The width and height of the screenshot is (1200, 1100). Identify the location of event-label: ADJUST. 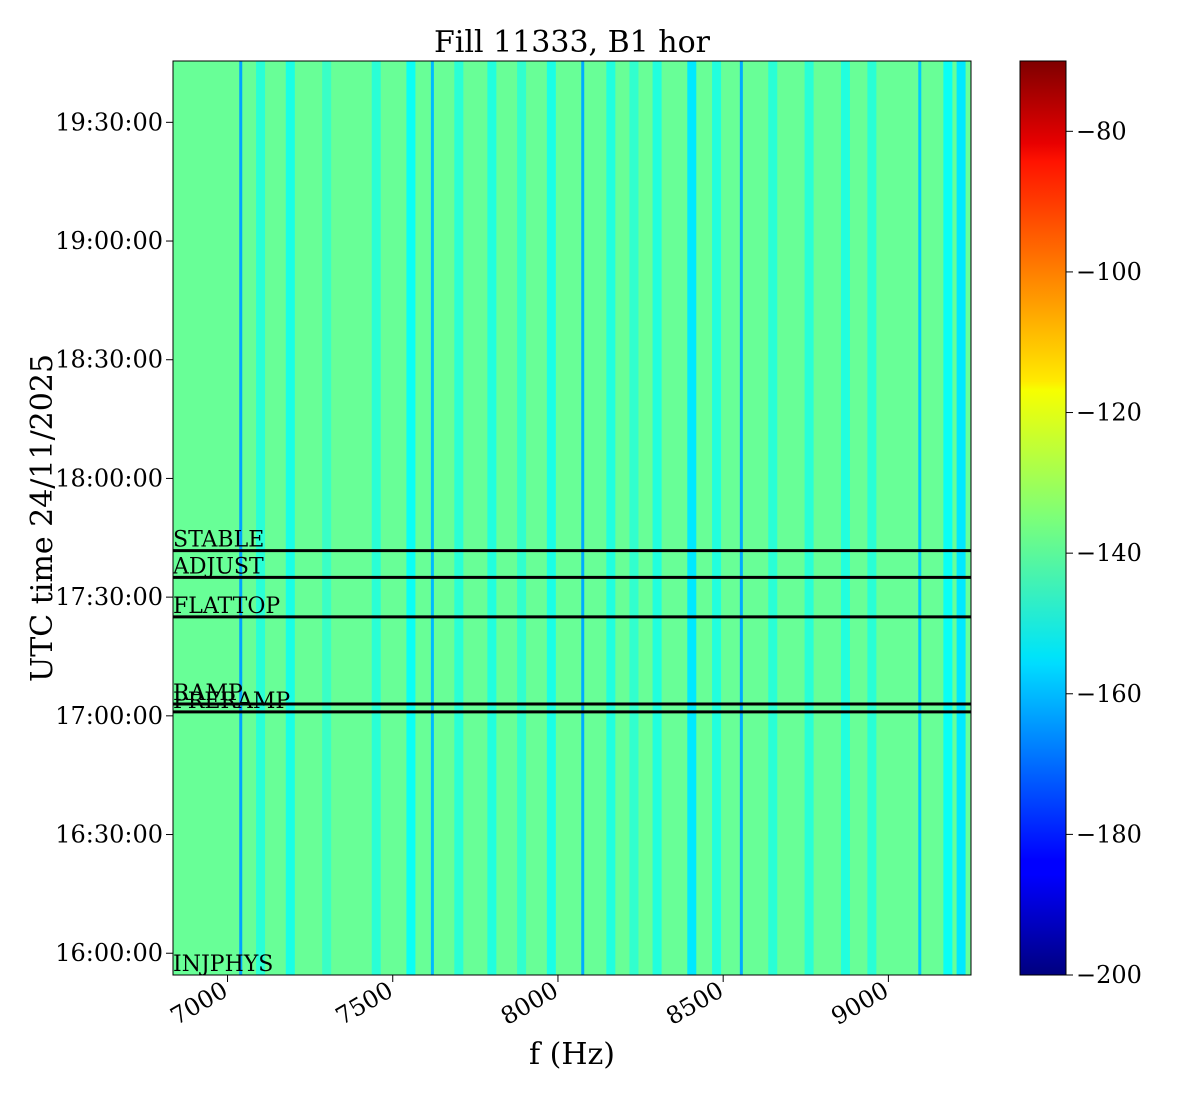
(218, 566).